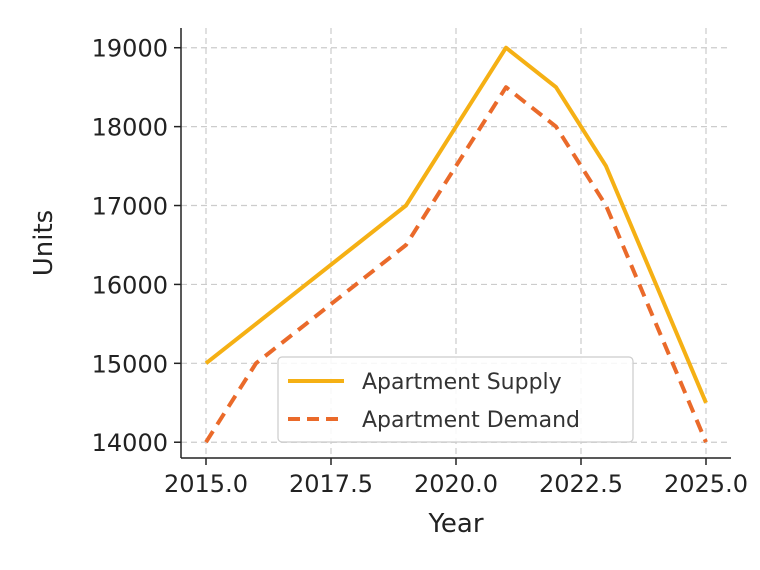 The image size is (760, 570). Describe the element at coordinates (130, 49) in the screenshot. I see `y-tick-label: 19000` at that location.